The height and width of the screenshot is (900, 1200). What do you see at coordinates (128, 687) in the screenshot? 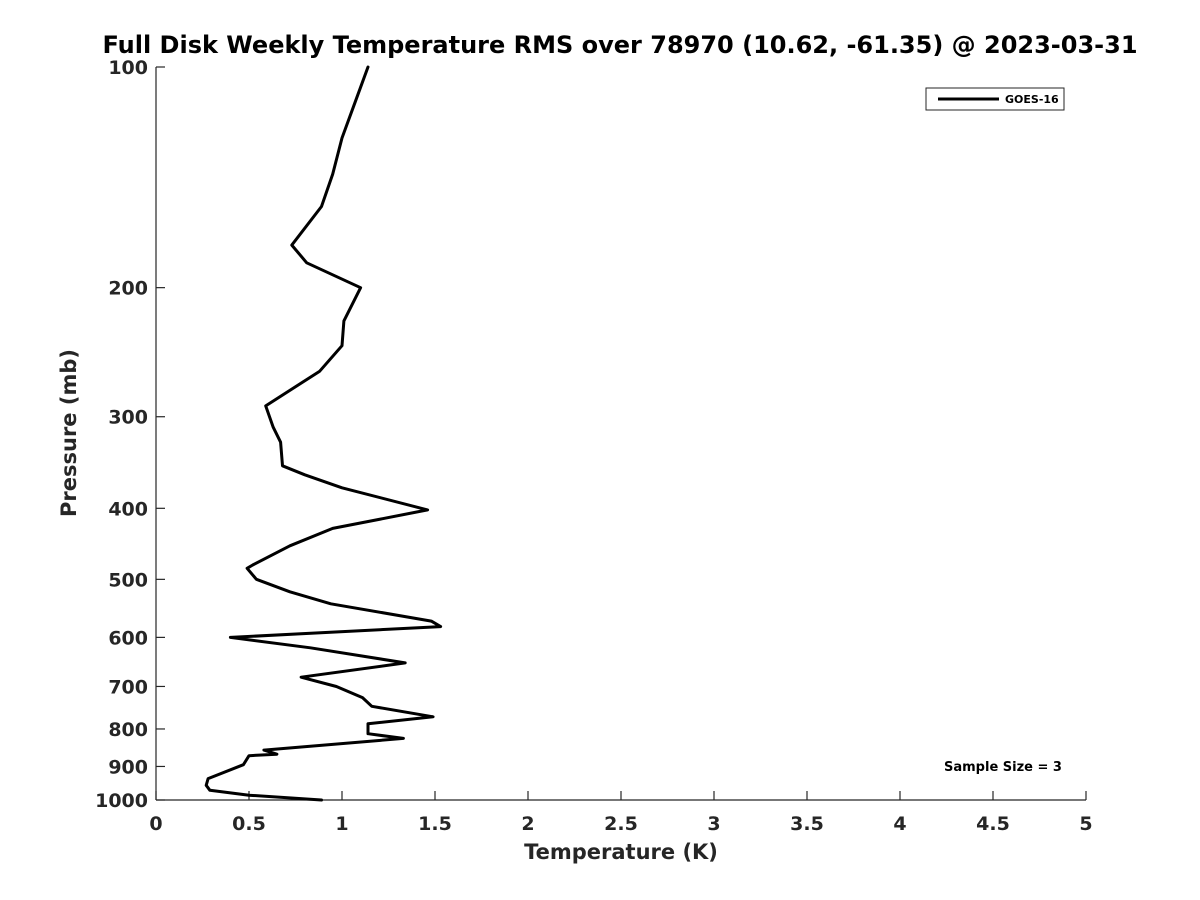
I see `y-tick-label: 700` at bounding box center [128, 687].